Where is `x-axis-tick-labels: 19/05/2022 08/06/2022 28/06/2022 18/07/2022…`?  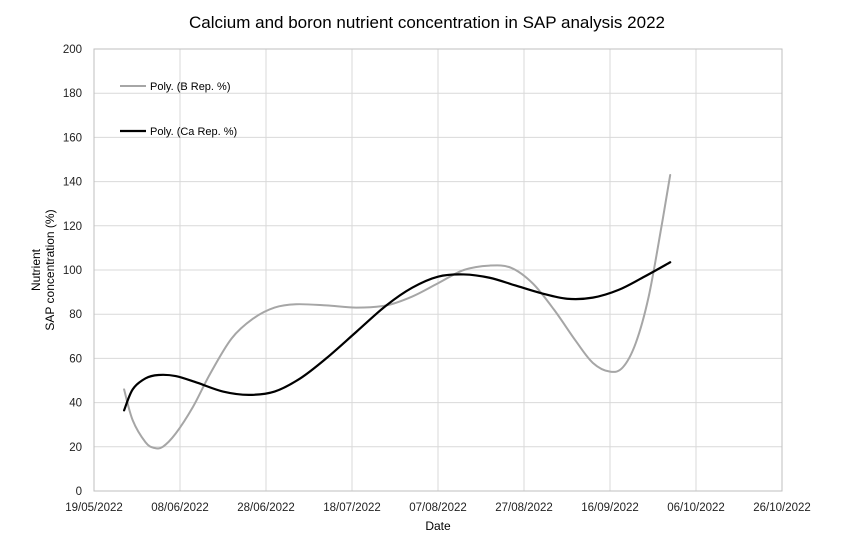 x-axis-tick-labels: 19/05/2022 08/06/2022 28/06/2022 18/07/2022… is located at coordinates (438, 508).